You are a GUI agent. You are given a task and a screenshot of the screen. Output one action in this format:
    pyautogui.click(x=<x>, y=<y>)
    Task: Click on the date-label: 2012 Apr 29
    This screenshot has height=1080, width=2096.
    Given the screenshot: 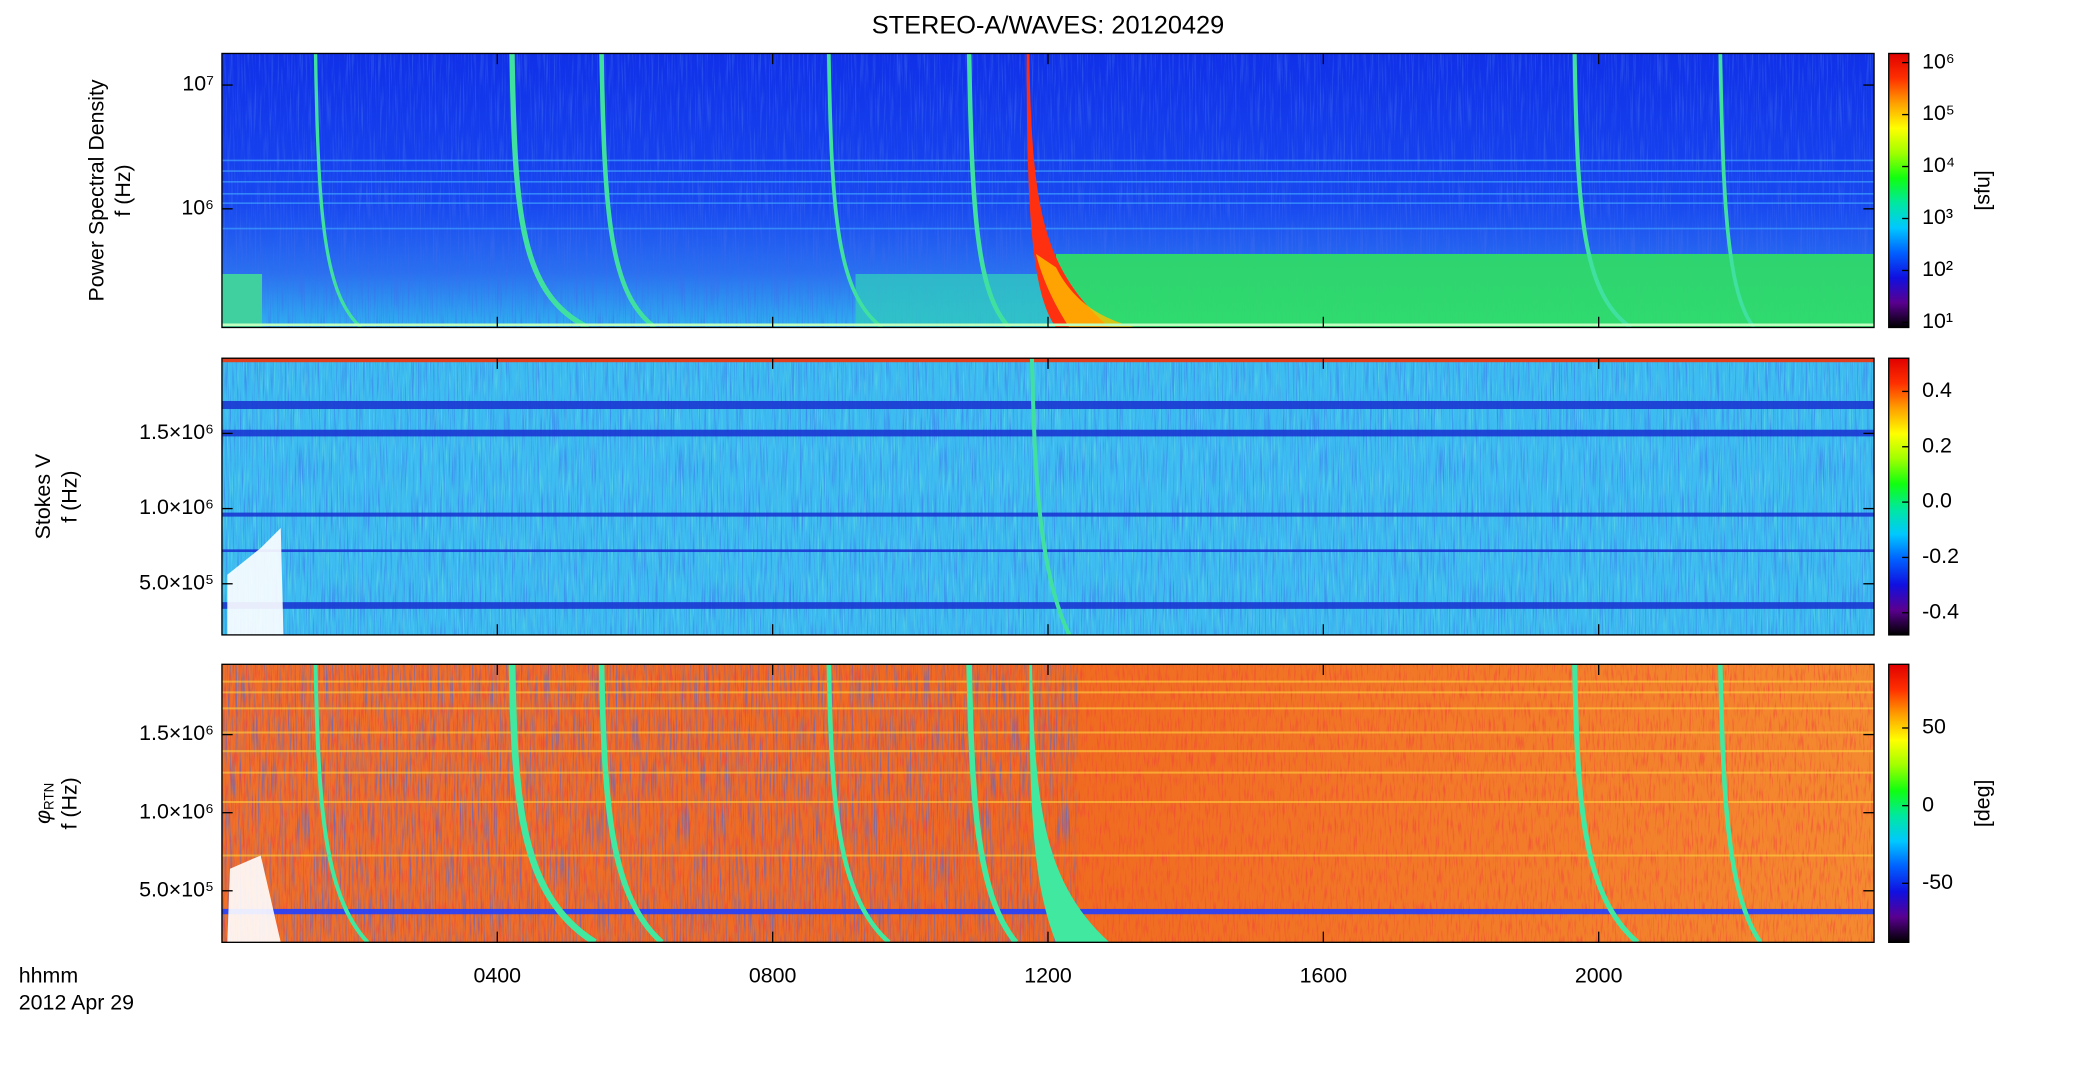 What is the action you would take?
    pyautogui.click(x=76, y=1002)
    